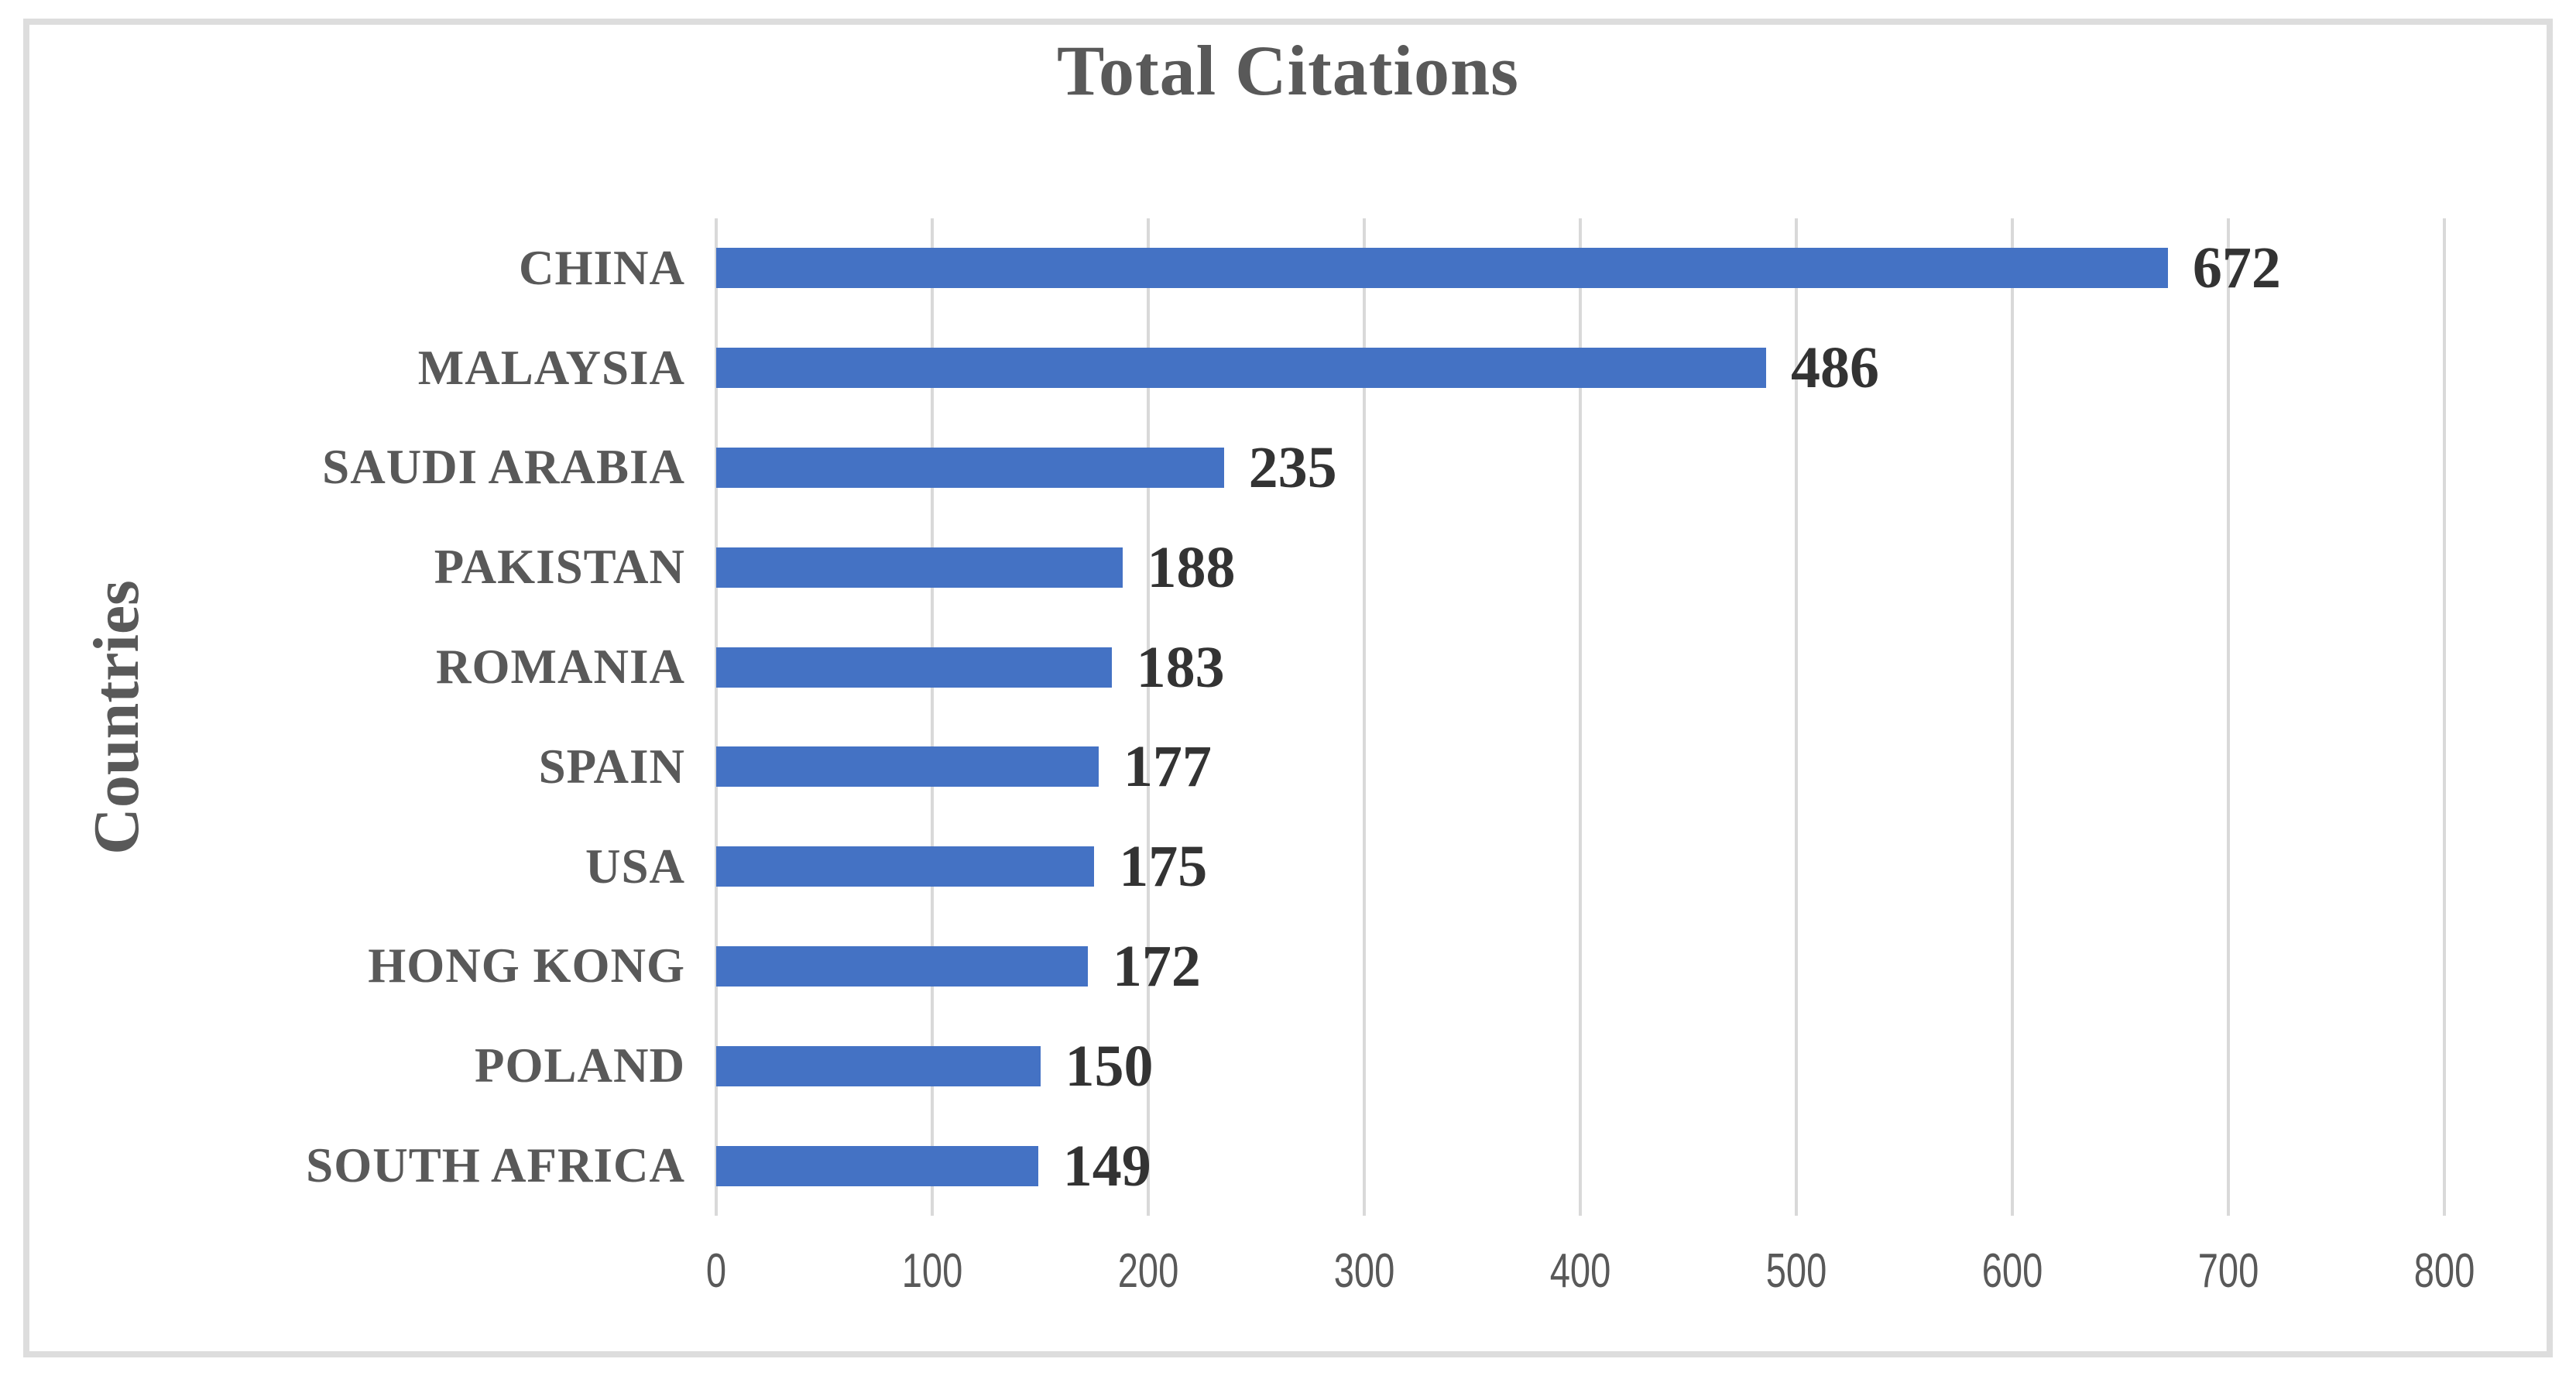 The image size is (2576, 1376). Describe the element at coordinates (907, 767) in the screenshot. I see `bar-spain` at that location.